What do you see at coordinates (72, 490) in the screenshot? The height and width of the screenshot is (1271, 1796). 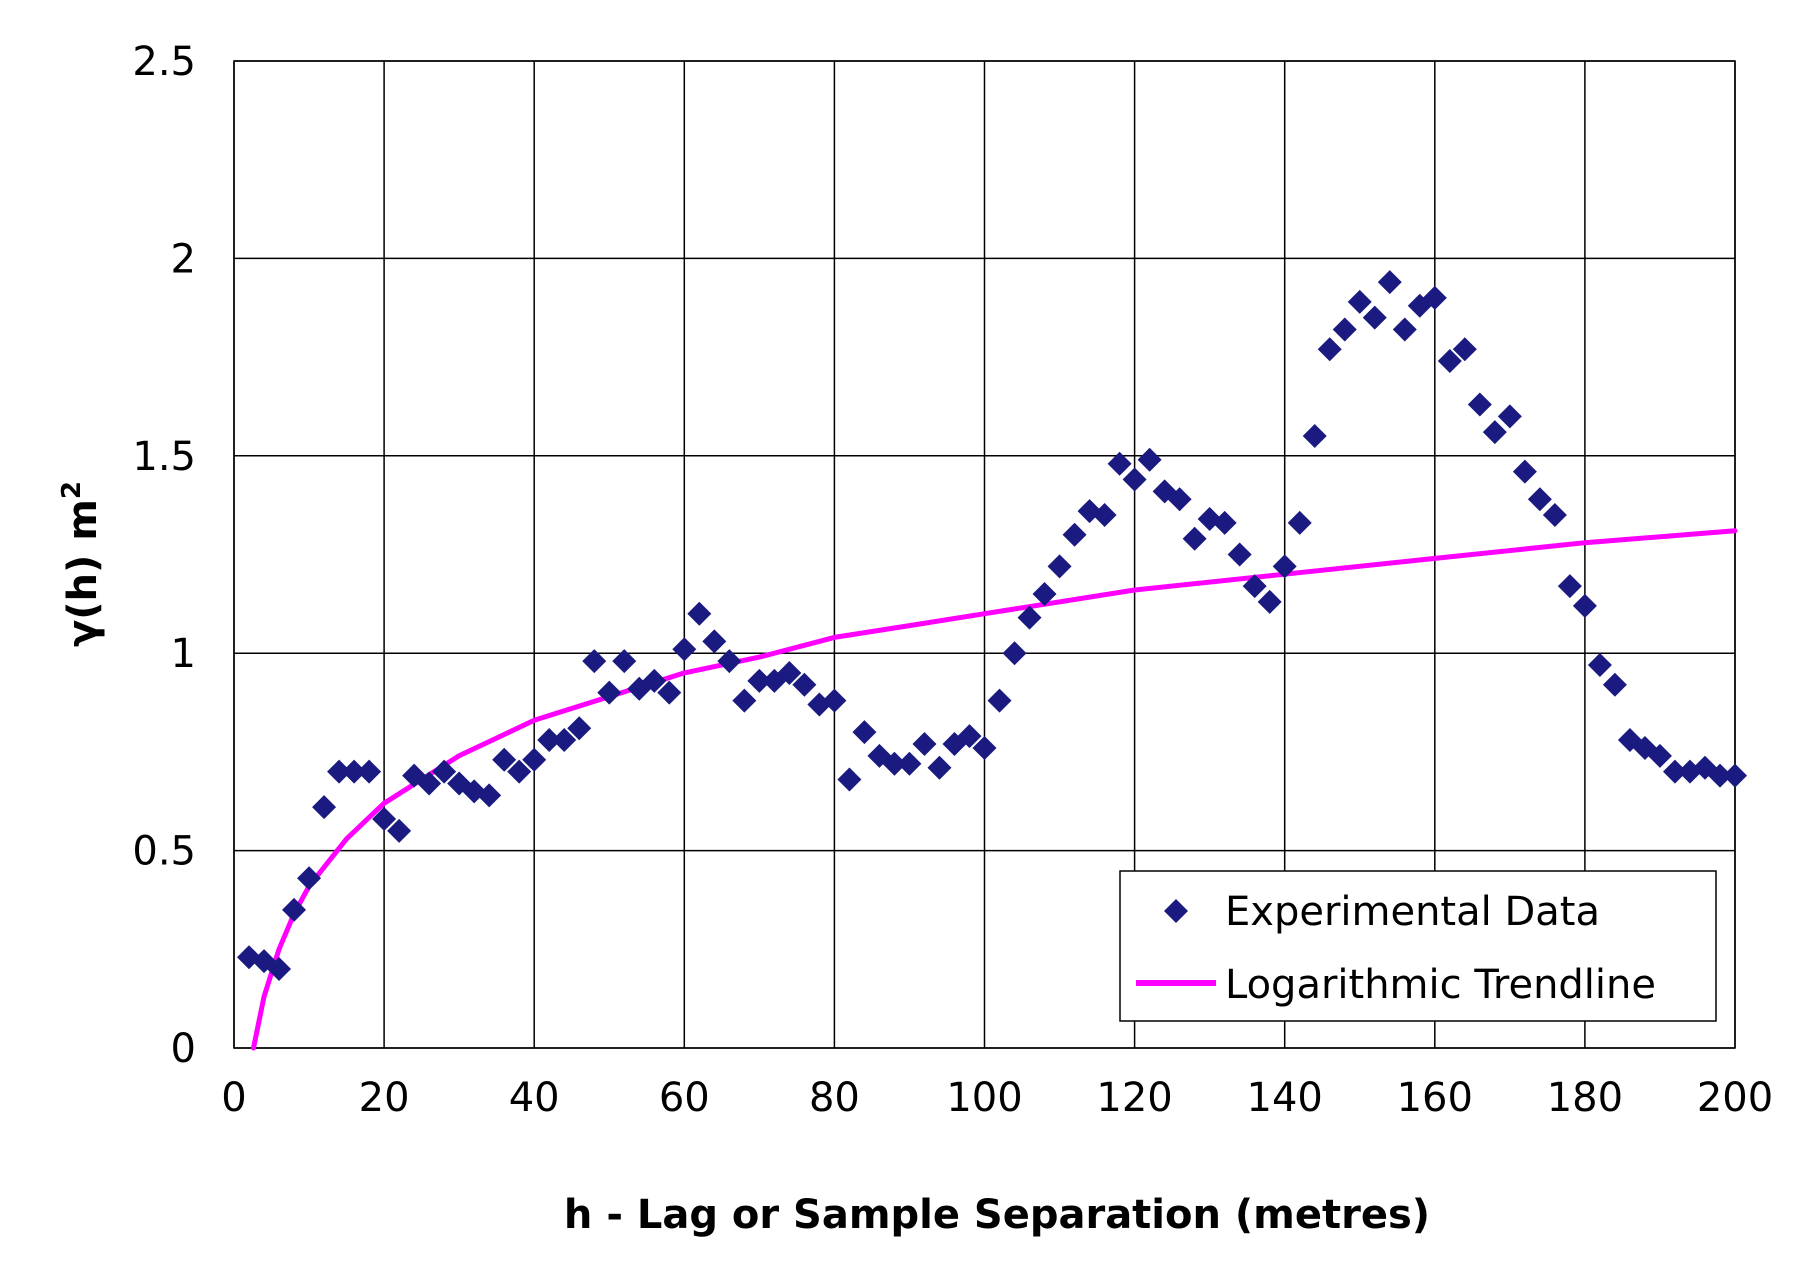 I see `y-axis-title-superscript: 2` at bounding box center [72, 490].